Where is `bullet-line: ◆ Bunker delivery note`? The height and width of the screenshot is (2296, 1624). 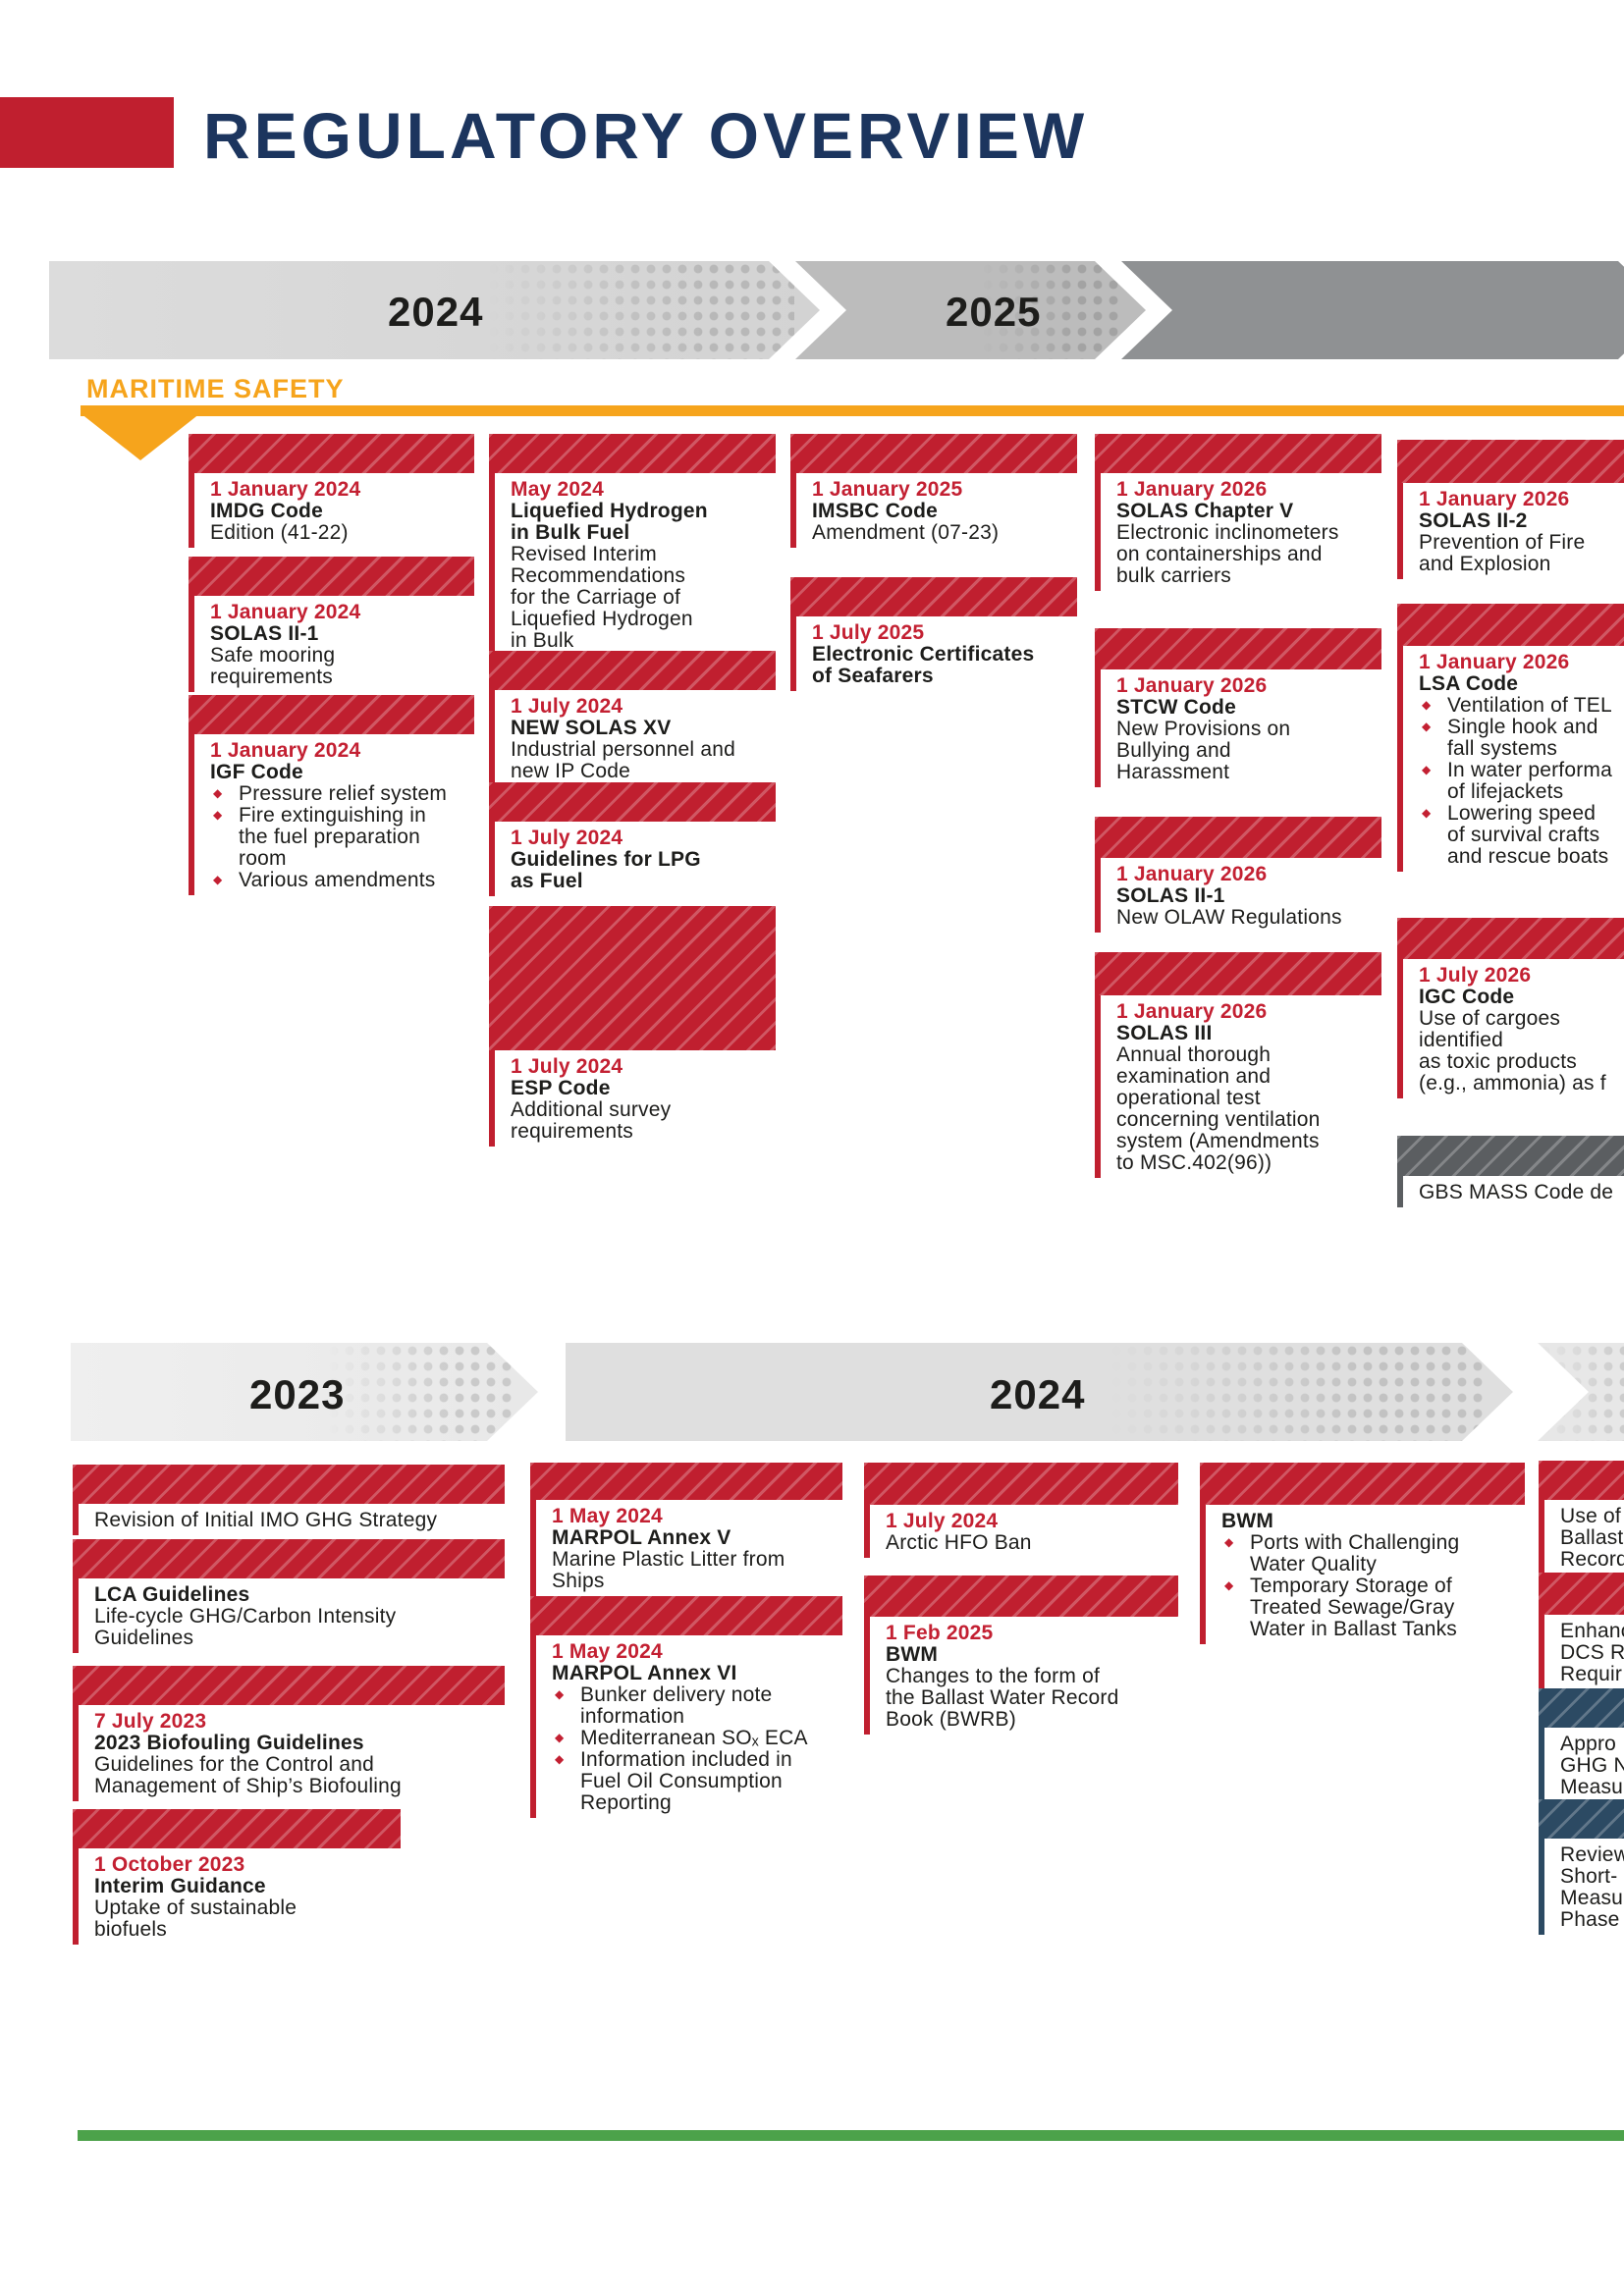 bullet-line: ◆ Bunker delivery note is located at coordinates (708, 1695).